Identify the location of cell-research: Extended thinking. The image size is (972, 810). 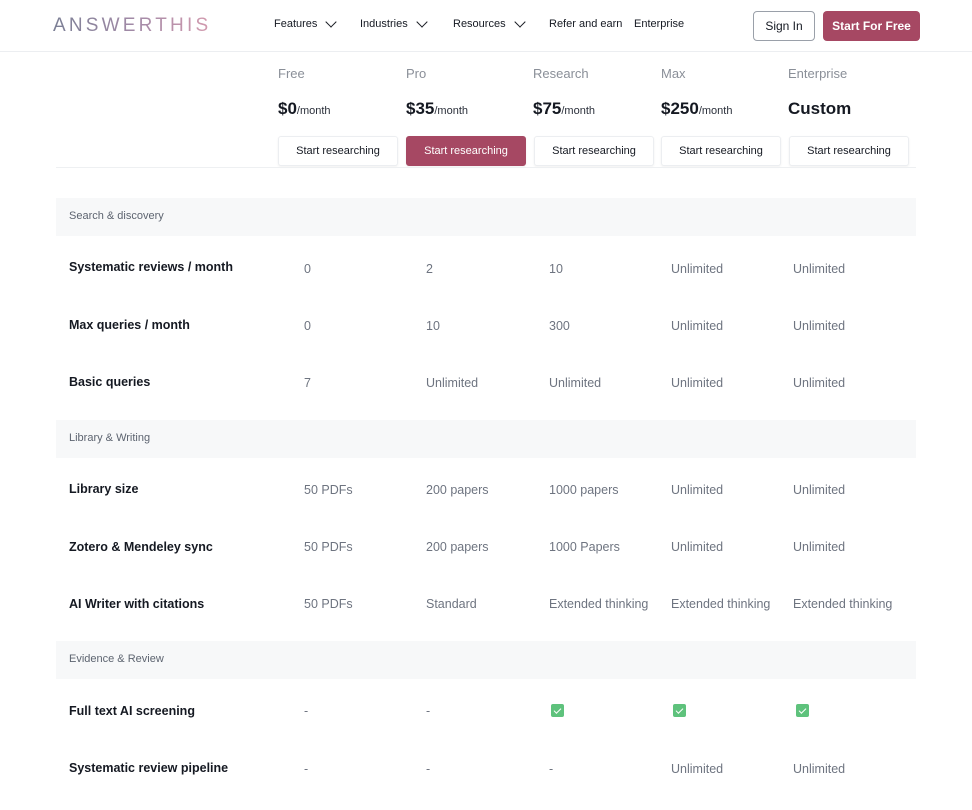
(599, 604).